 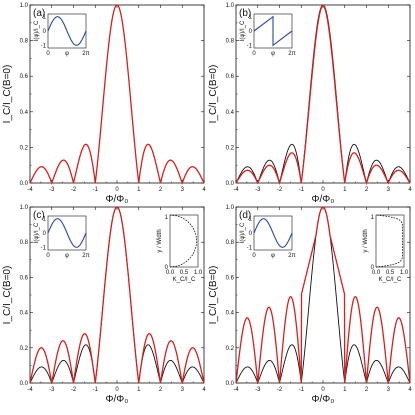 I want to click on profile-inset: 0.0 0.5 1.0 0 1 K_C/I_C y / Width, so click(x=180, y=248).